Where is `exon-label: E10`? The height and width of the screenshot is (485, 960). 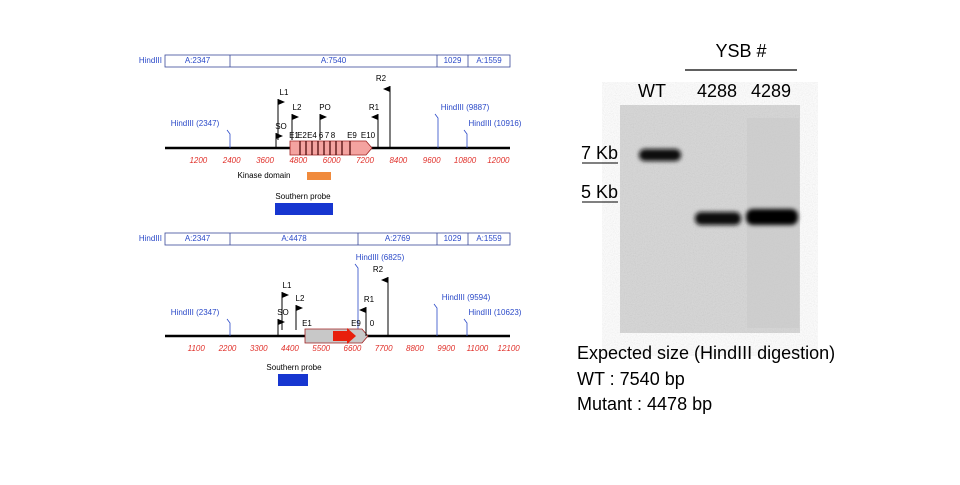 exon-label: E10 is located at coordinates (368, 135).